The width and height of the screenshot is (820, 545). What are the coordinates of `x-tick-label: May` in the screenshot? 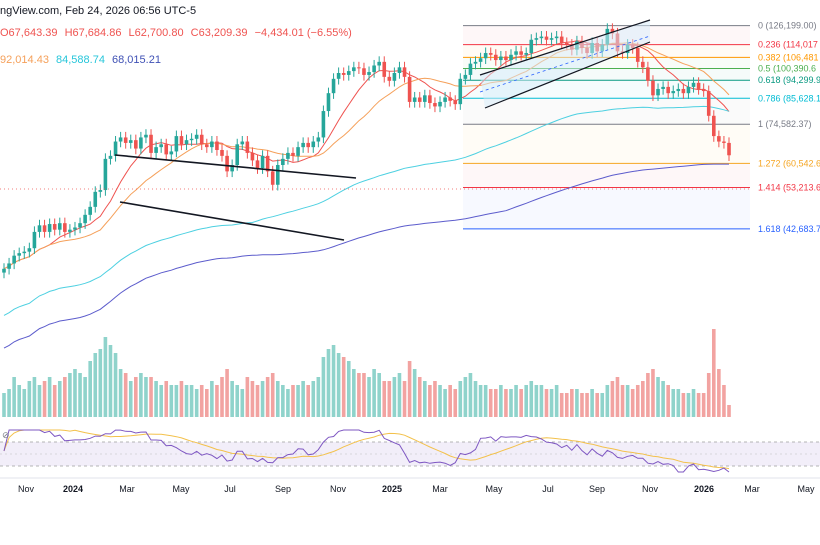 It's located at (806, 489).